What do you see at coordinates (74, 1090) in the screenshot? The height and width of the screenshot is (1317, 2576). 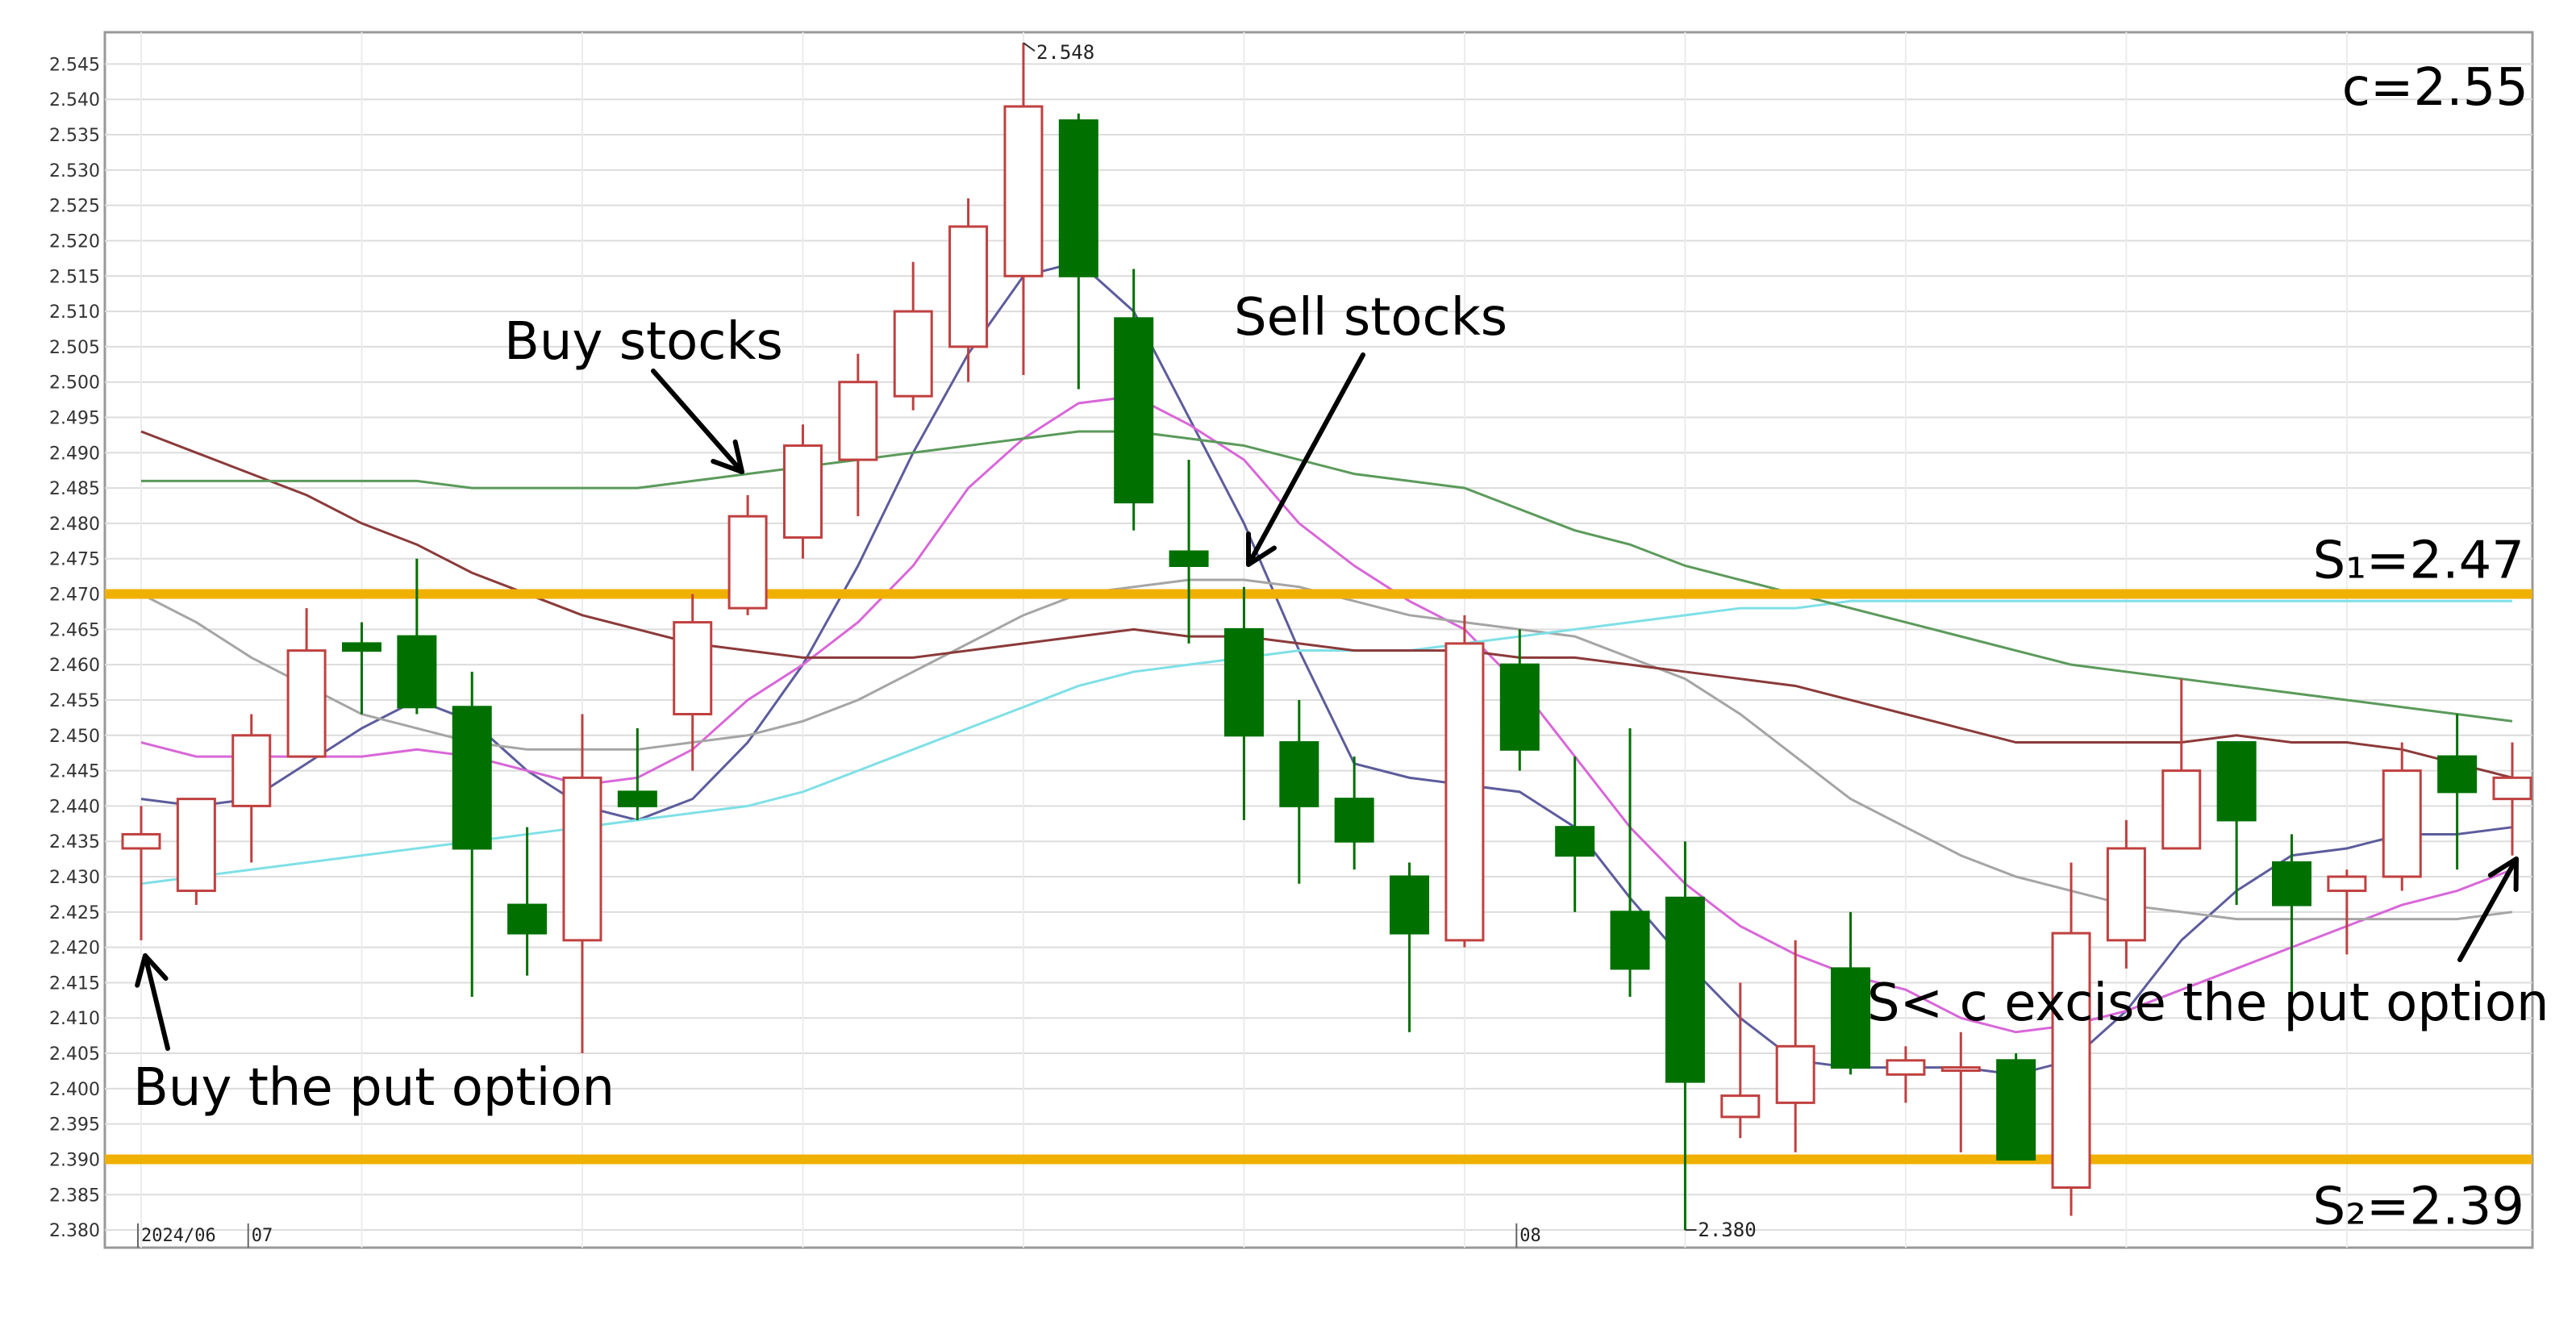 I see `y-tick-label: 2.400` at bounding box center [74, 1090].